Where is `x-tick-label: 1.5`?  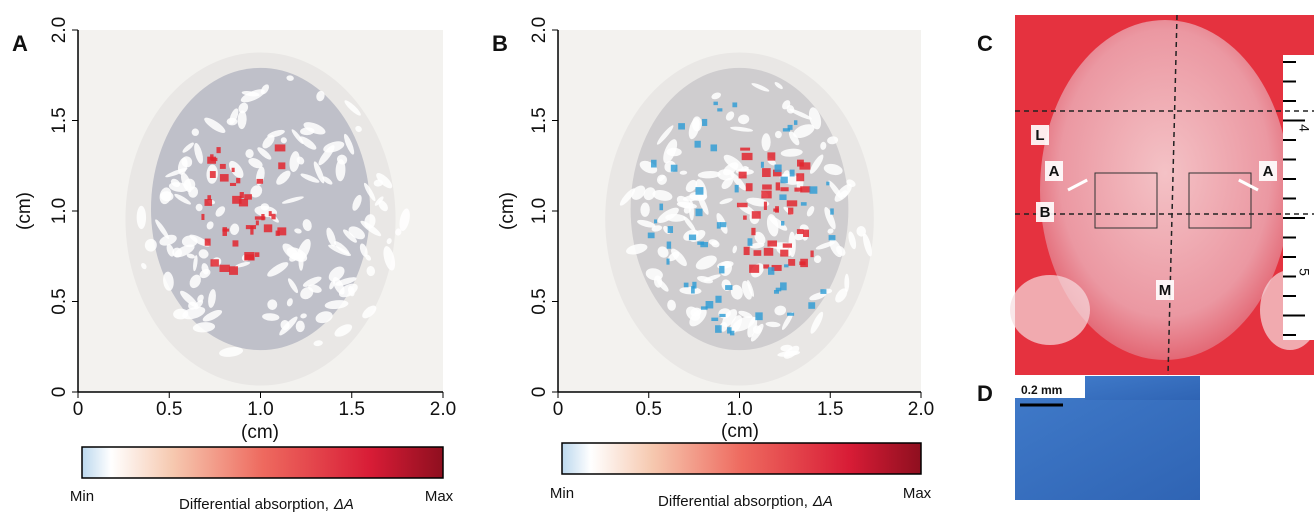
x-tick-label: 1.5 is located at coordinates (352, 409).